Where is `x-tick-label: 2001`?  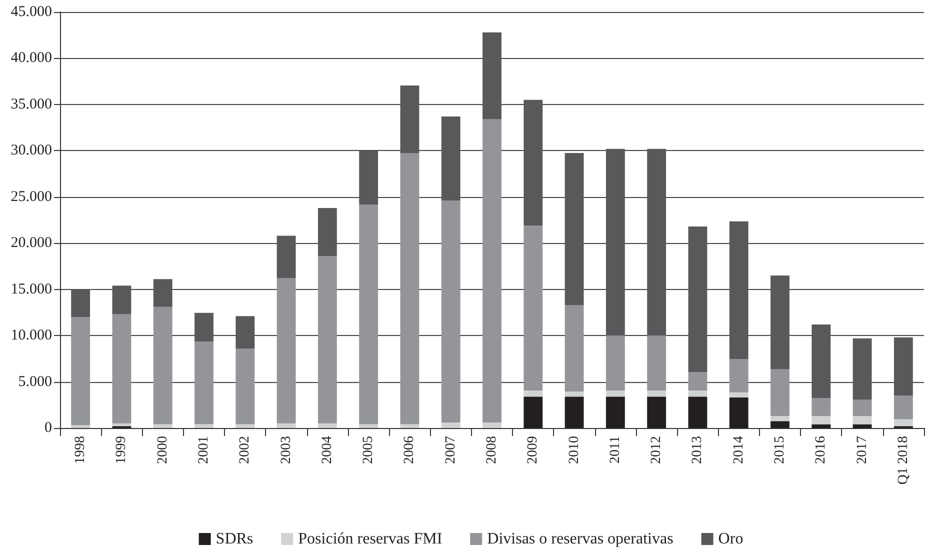 x-tick-label: 2001 is located at coordinates (204, 450).